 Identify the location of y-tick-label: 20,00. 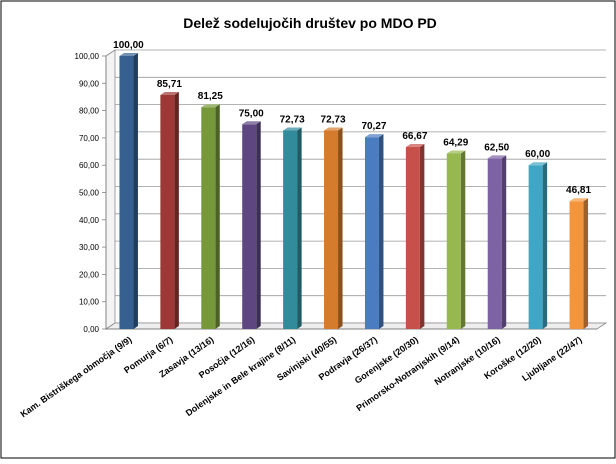
(89, 274).